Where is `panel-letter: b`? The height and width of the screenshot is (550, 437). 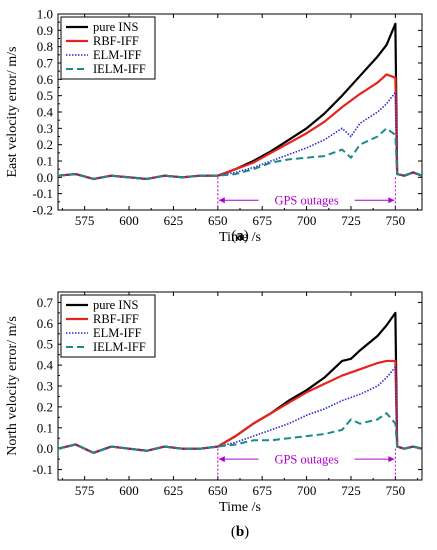
panel-letter: b is located at coordinates (240, 532).